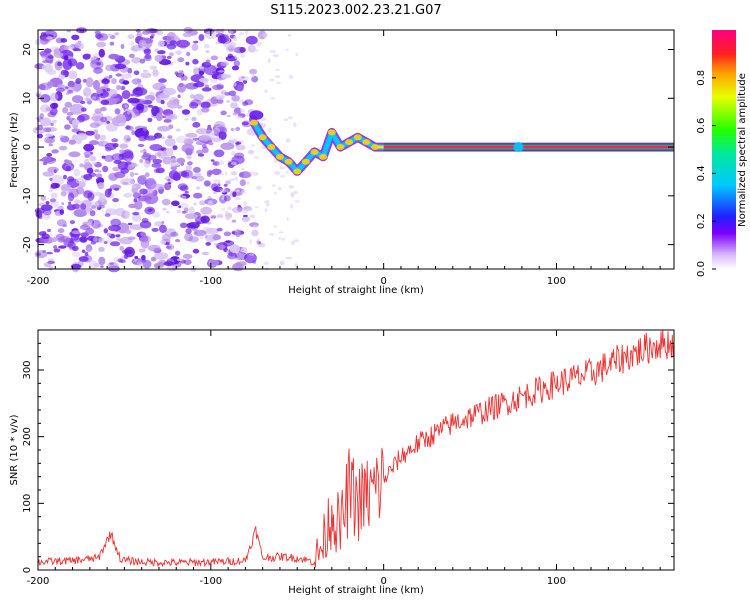 Image resolution: width=750 pixels, height=600 pixels. Describe the element at coordinates (701, 78) in the screenshot. I see `colorbar-tick-label: 0.8` at that location.